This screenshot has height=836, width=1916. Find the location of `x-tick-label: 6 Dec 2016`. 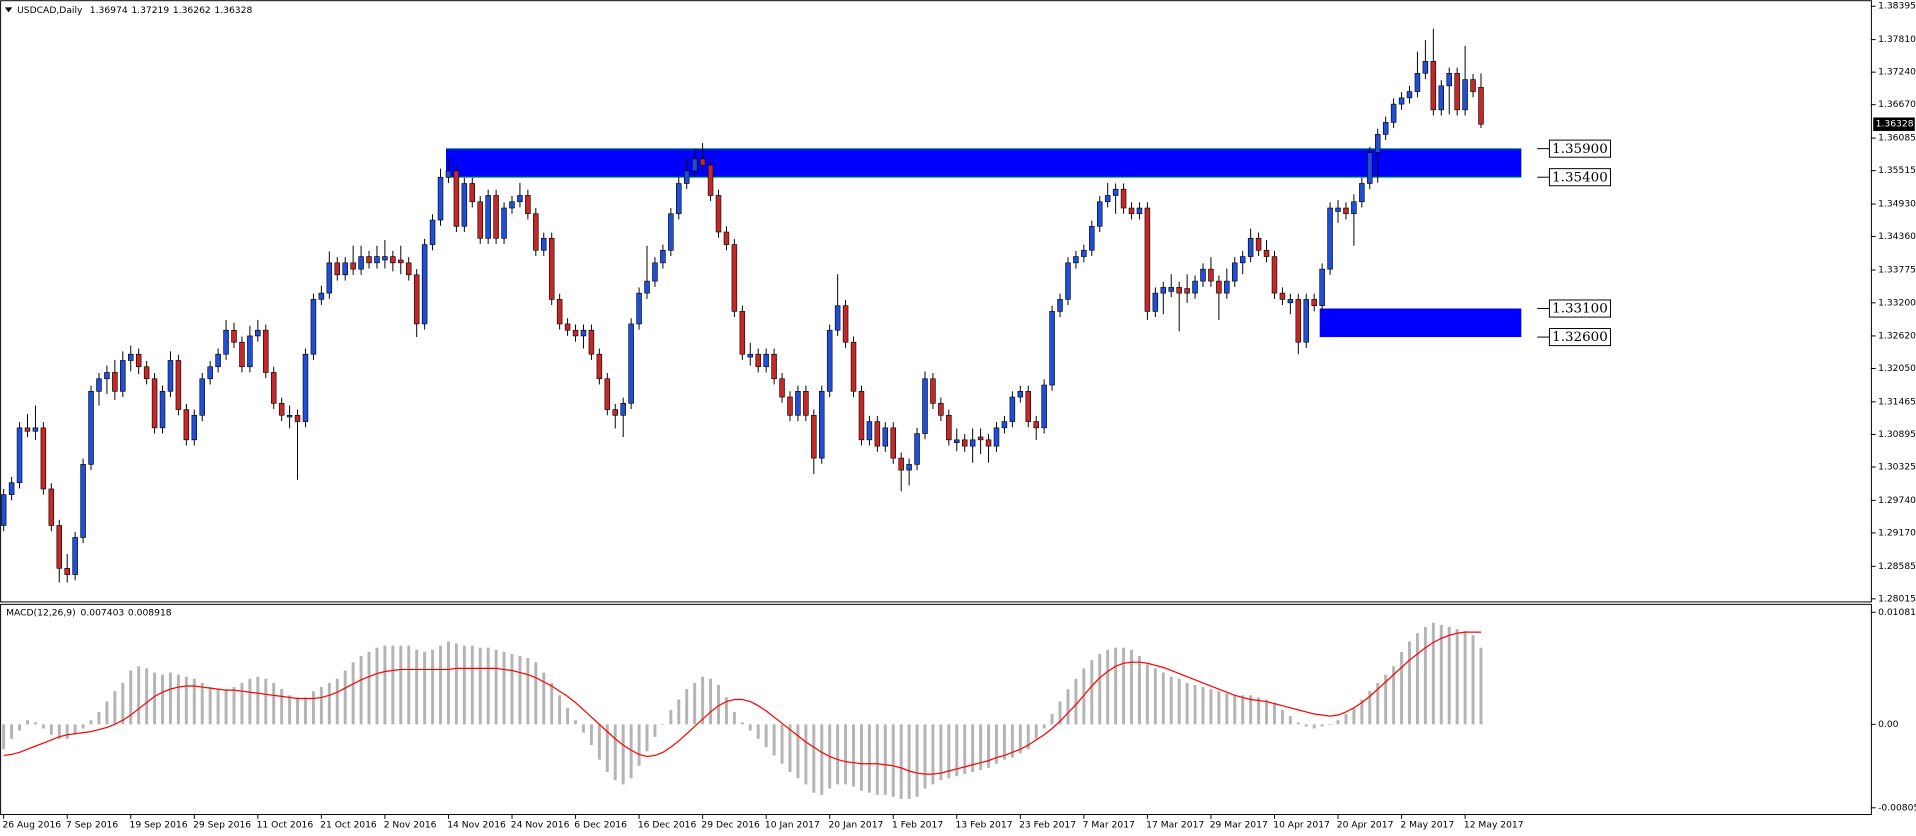

x-tick-label: 6 Dec 2016 is located at coordinates (600, 824).